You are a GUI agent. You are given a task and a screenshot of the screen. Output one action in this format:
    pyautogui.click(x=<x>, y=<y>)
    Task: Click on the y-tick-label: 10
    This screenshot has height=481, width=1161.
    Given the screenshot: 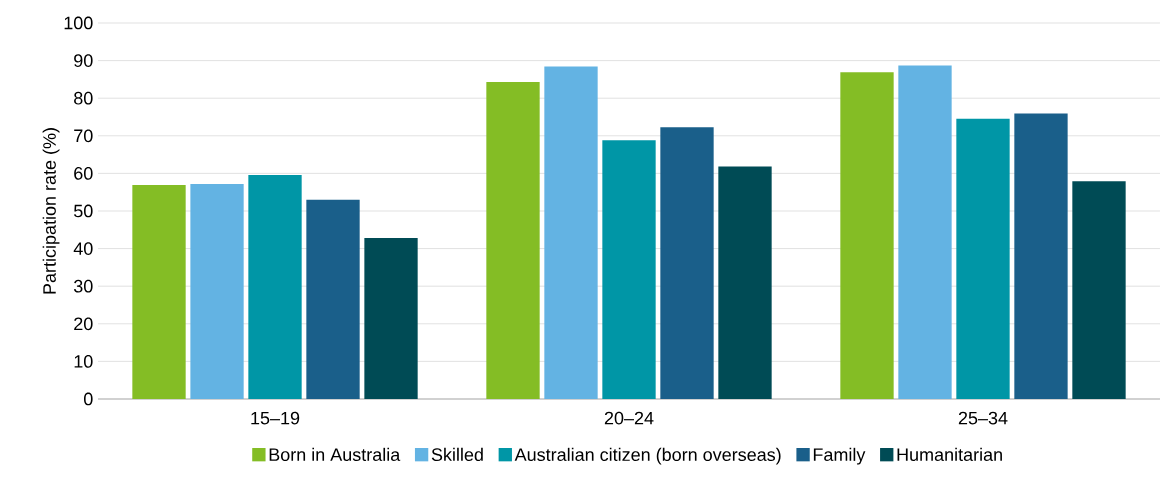 What is the action you would take?
    pyautogui.click(x=83, y=361)
    